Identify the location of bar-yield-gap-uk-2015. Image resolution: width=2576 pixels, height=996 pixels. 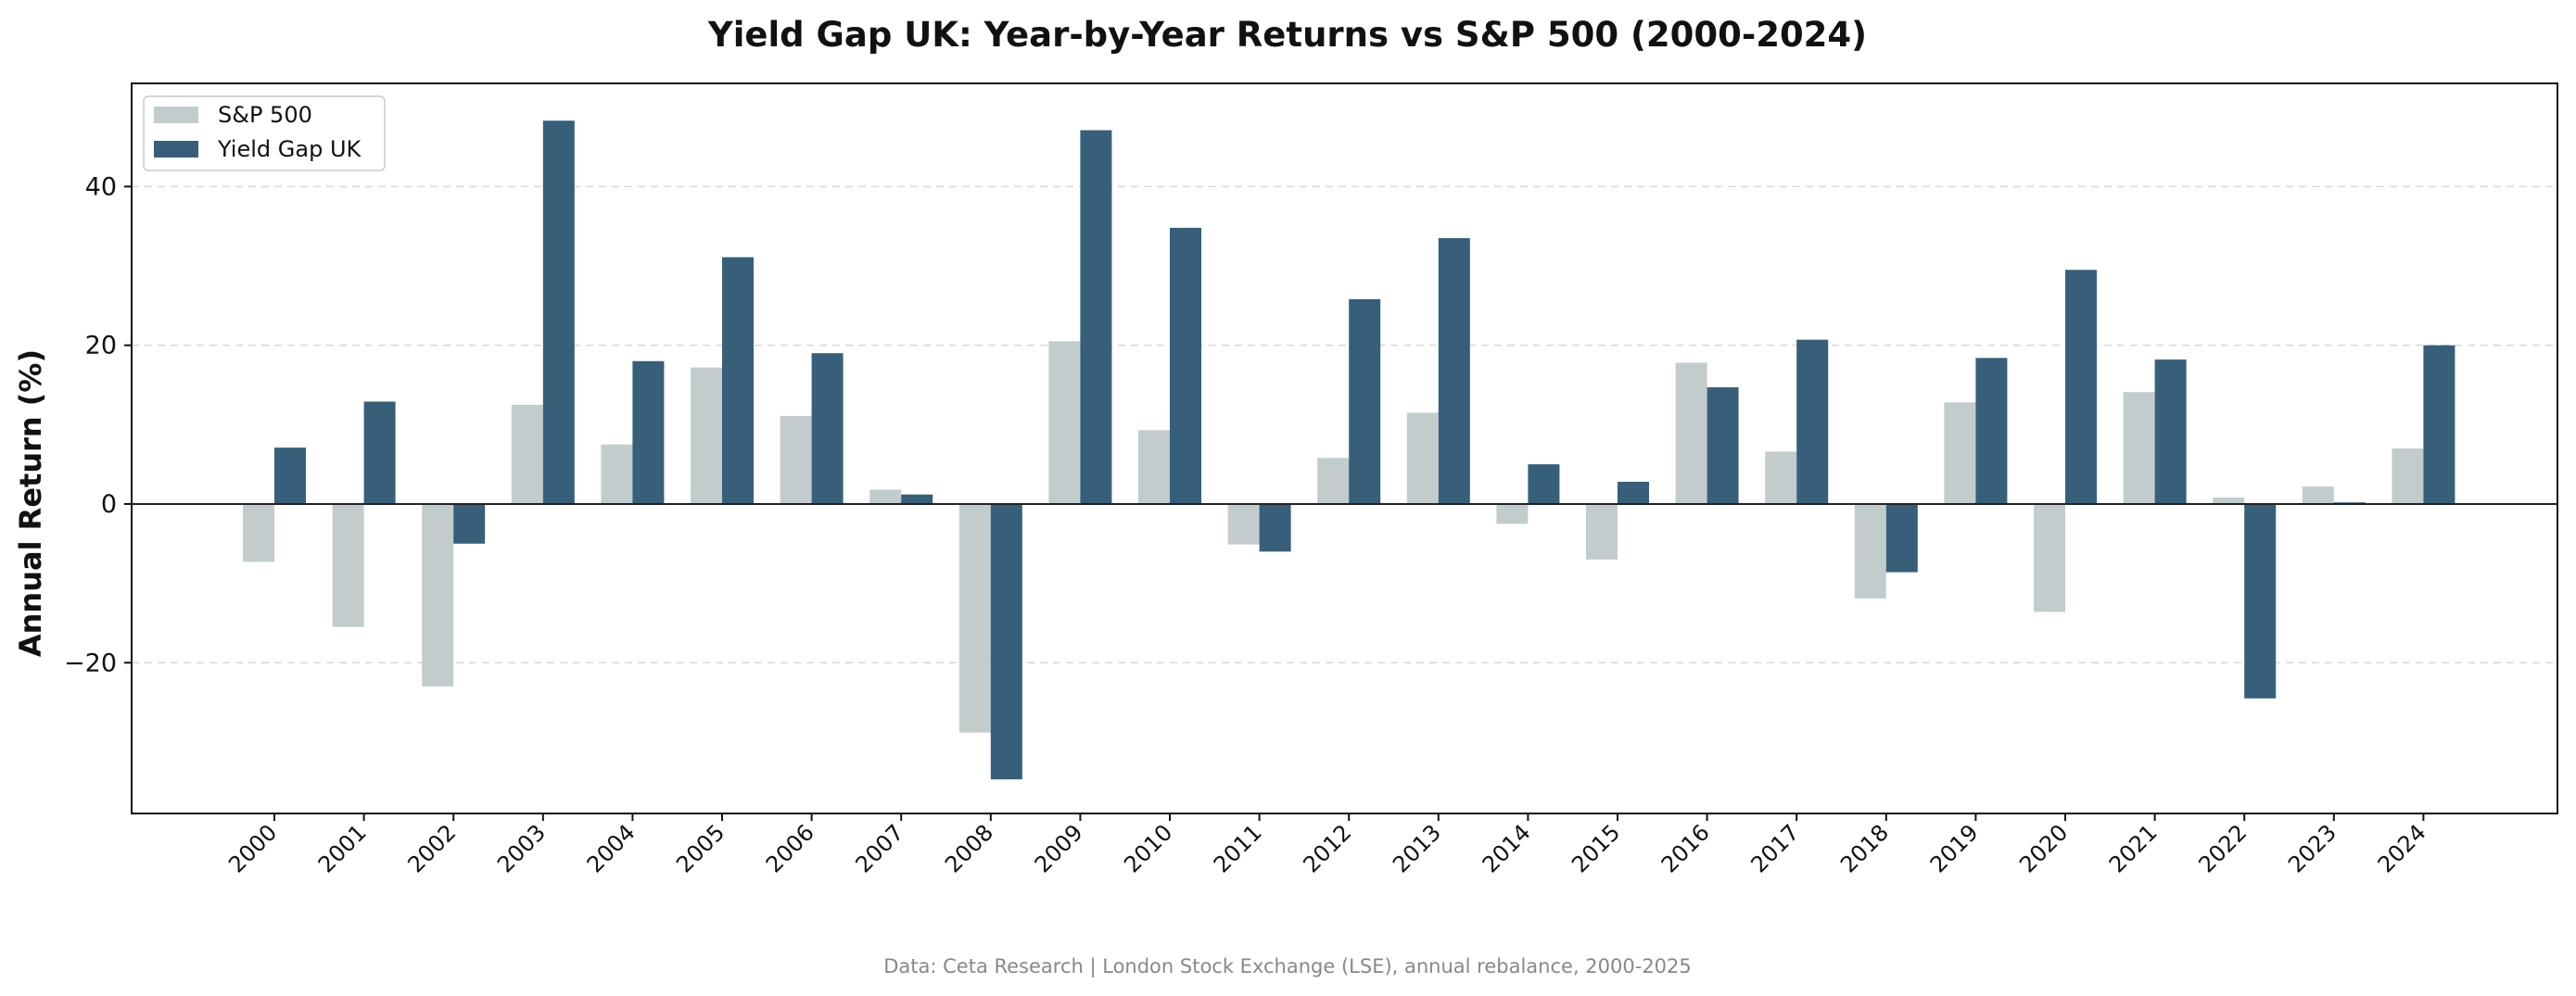
(1633, 493).